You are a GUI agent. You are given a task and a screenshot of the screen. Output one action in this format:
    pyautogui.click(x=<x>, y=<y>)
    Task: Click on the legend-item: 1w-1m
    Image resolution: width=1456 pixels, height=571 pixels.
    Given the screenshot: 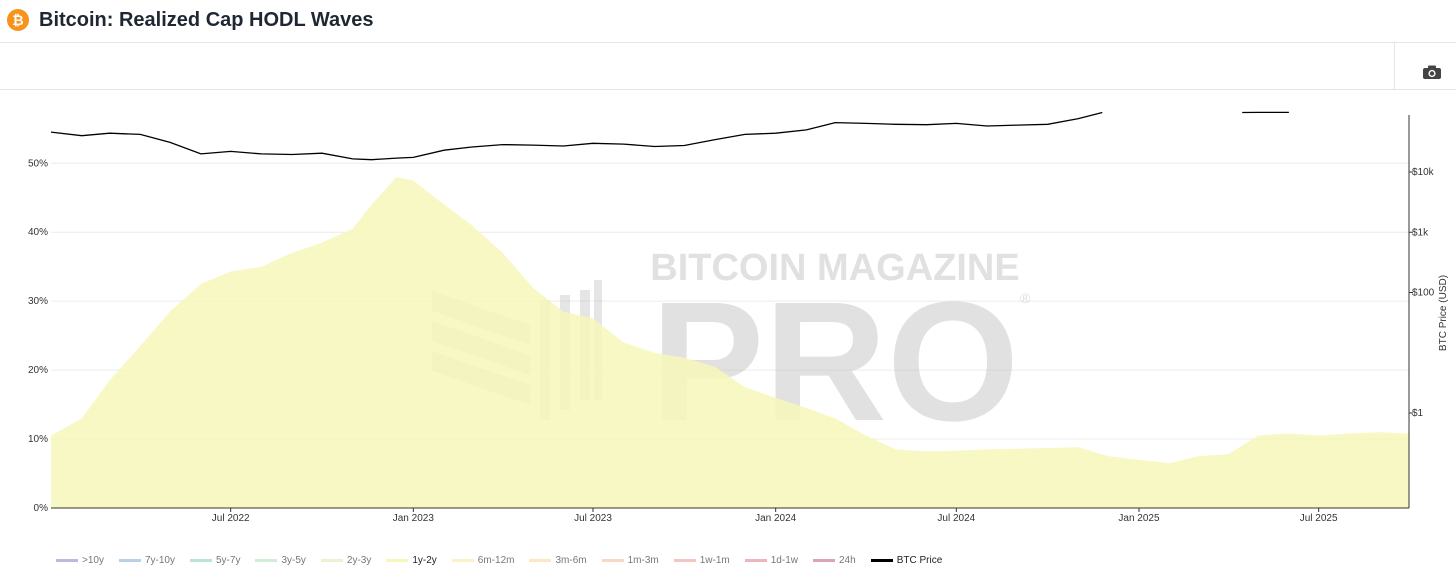 What is the action you would take?
    pyautogui.click(x=701, y=560)
    